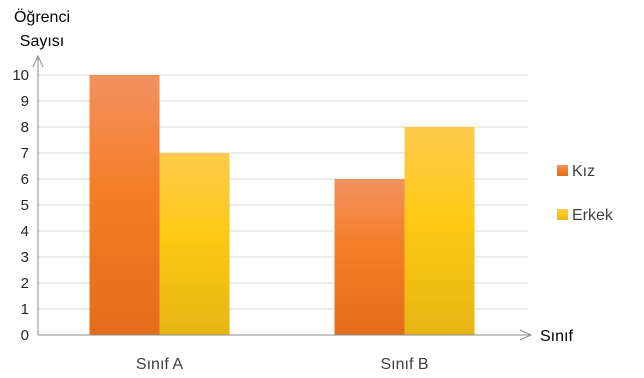  What do you see at coordinates (42, 41) in the screenshot?
I see `y-axis-title-line2: Sayısı` at bounding box center [42, 41].